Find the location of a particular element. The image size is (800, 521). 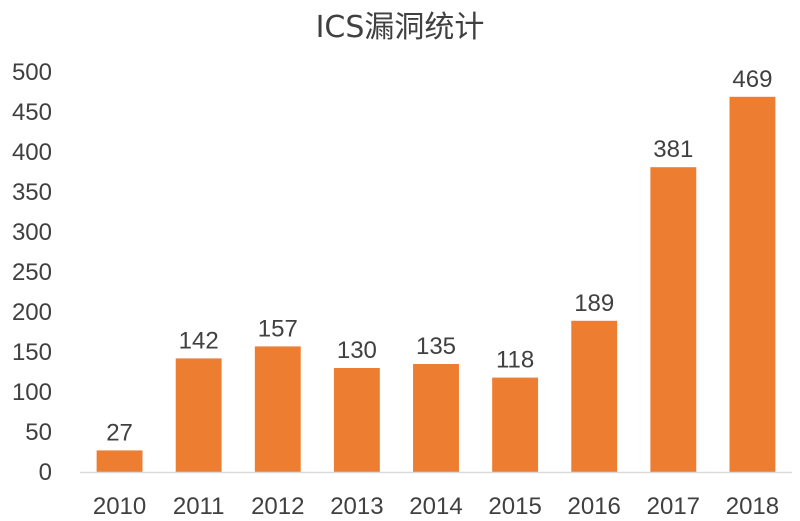

x-tick-label-2012: 2012 is located at coordinates (277, 506).